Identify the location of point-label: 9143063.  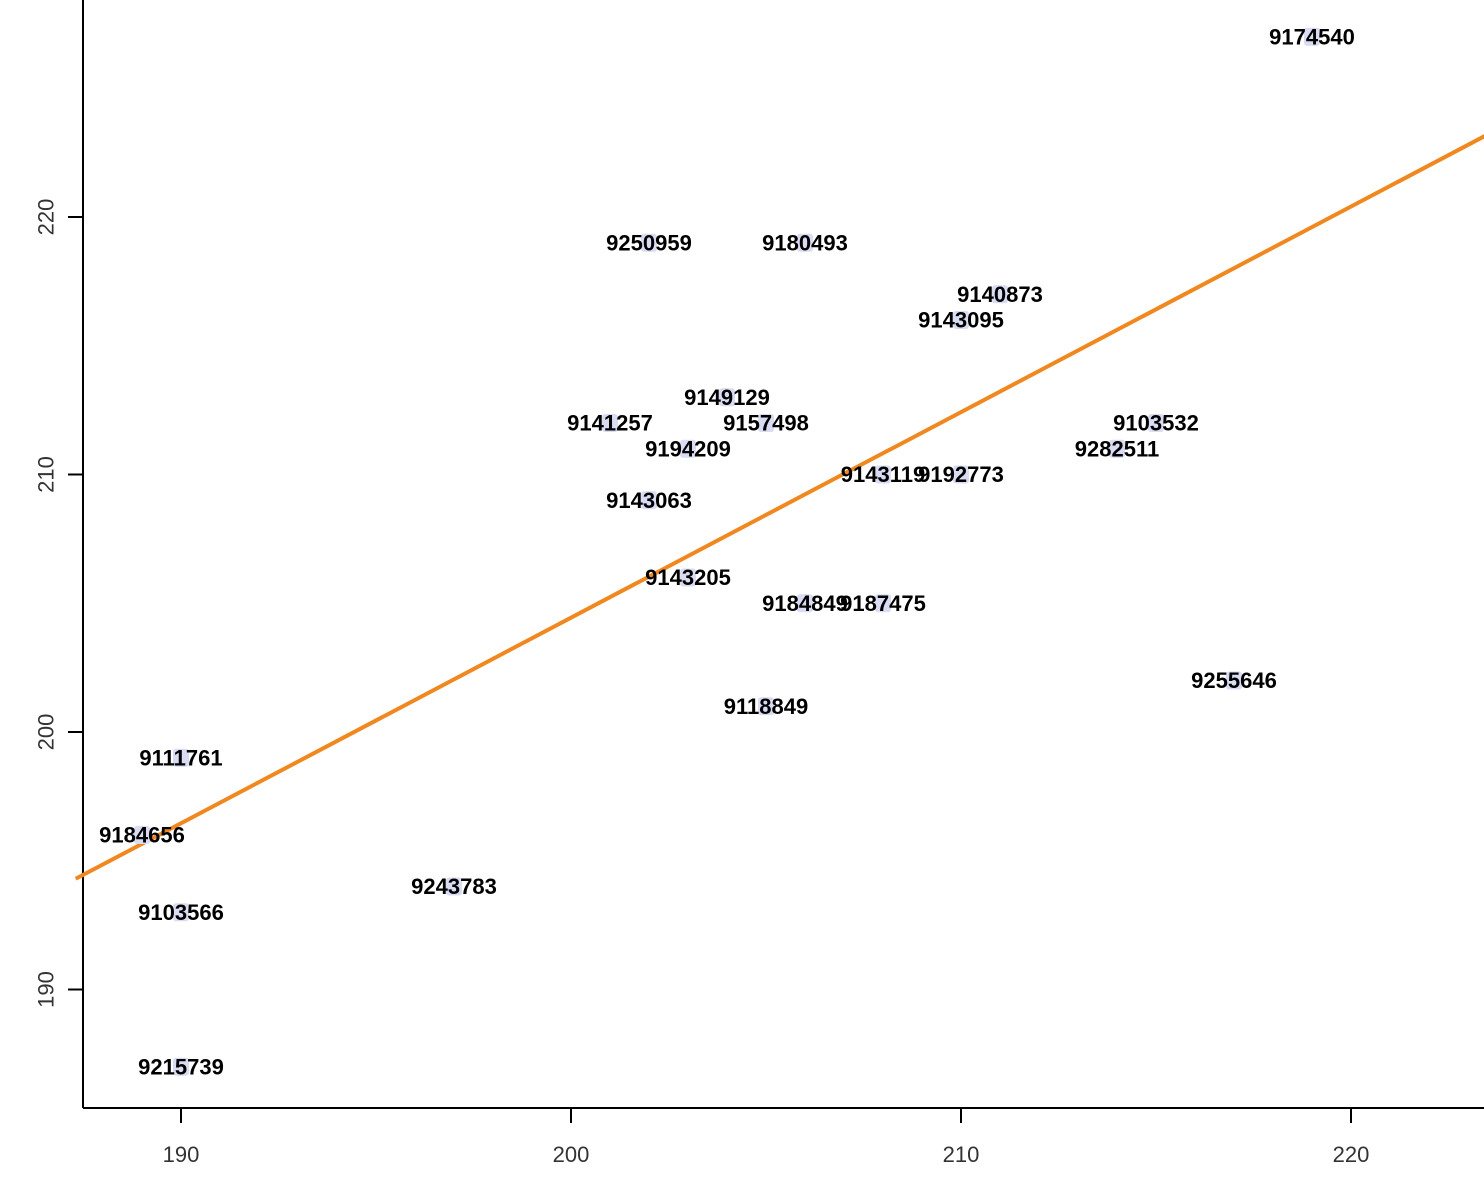
(649, 500).